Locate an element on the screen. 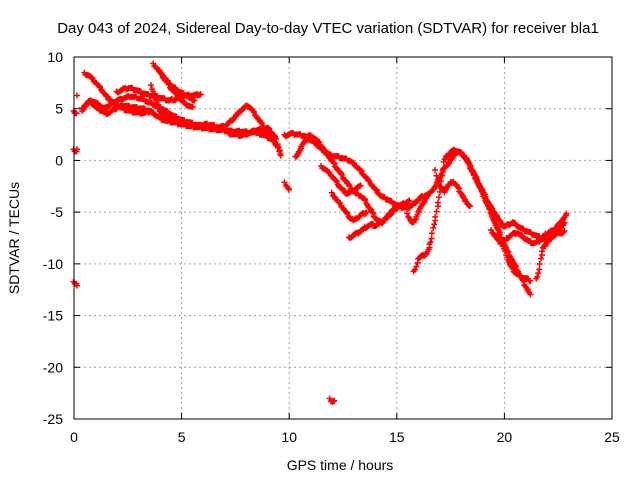  y-tick-label: -25 is located at coordinates (53, 419).